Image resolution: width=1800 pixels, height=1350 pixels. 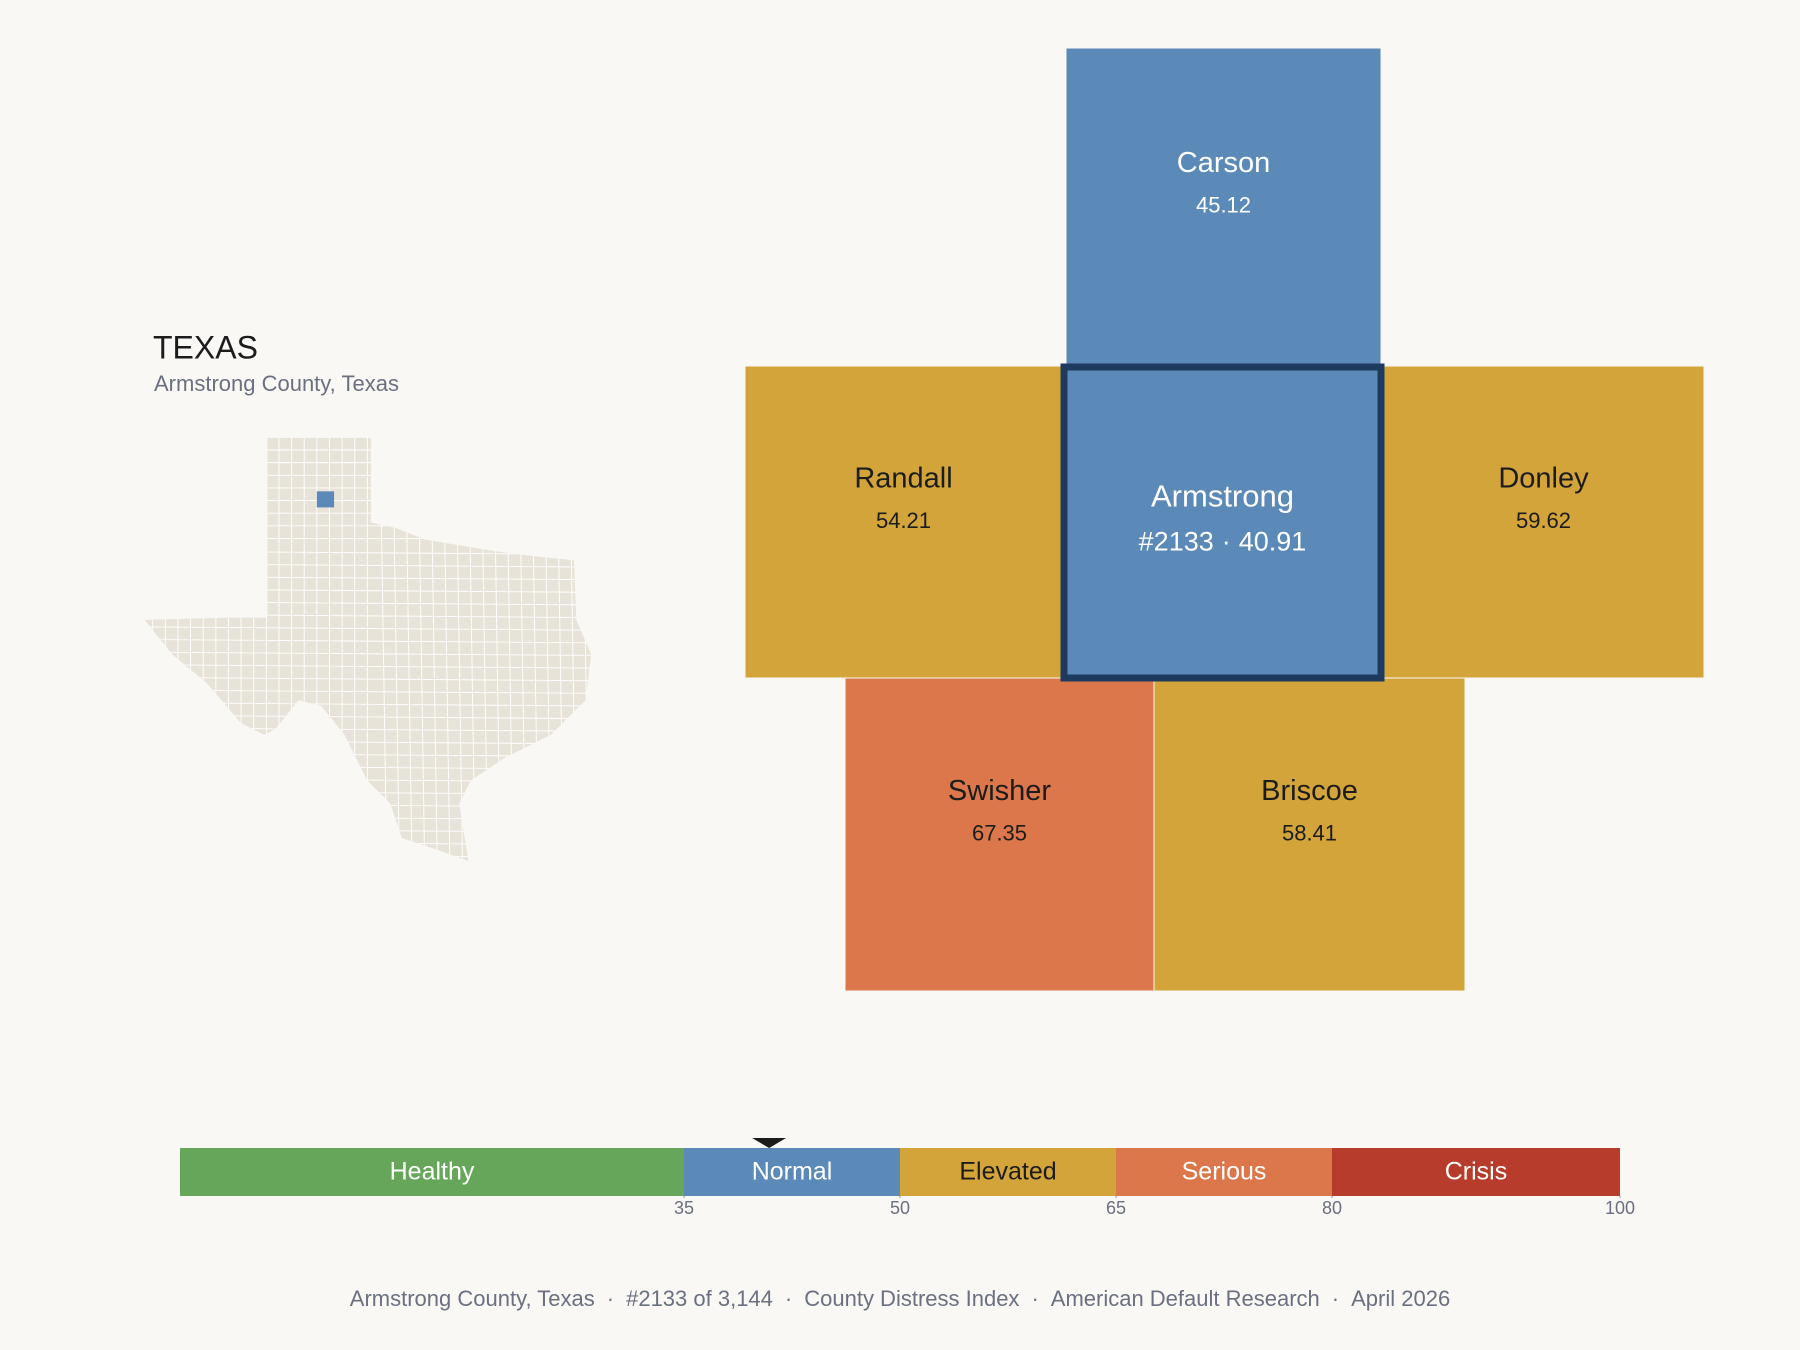 I want to click on tick-label: 35, so click(x=684, y=1208).